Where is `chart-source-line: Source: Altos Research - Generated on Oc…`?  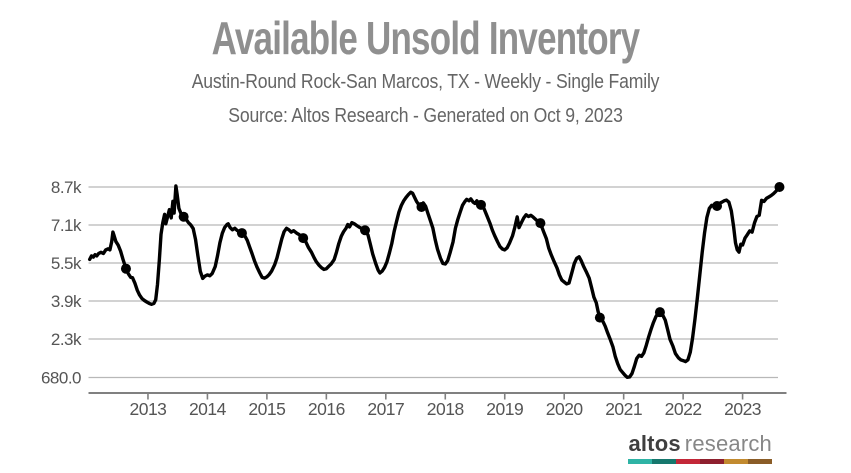
chart-source-line: Source: Altos Research - Generated on Oc… is located at coordinates (425, 116).